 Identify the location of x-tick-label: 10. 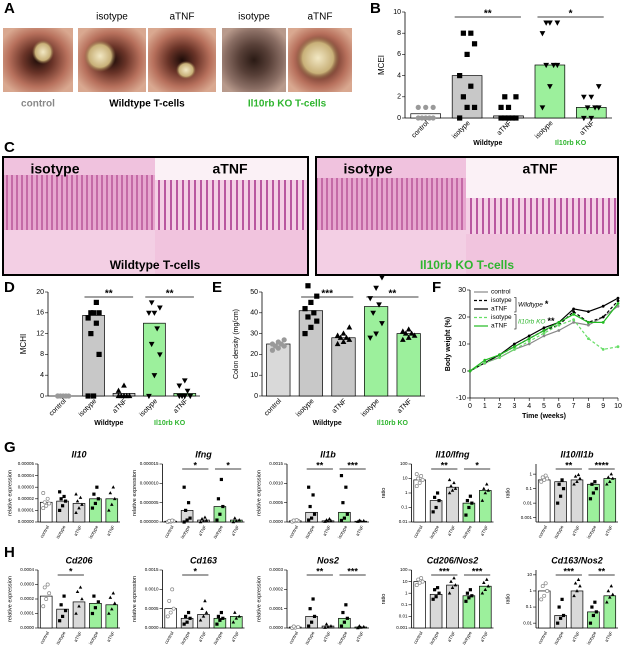
(618, 406).